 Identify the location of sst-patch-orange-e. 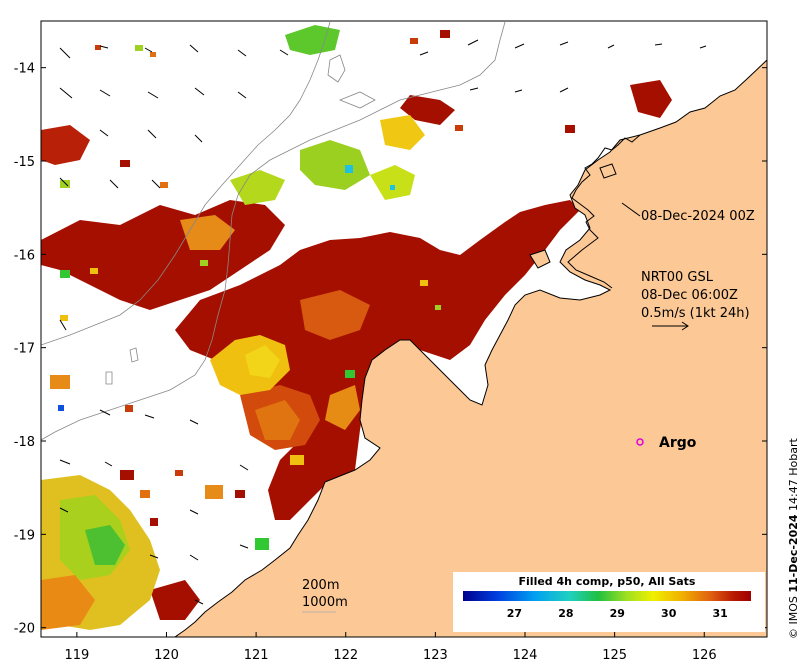
(342, 407).